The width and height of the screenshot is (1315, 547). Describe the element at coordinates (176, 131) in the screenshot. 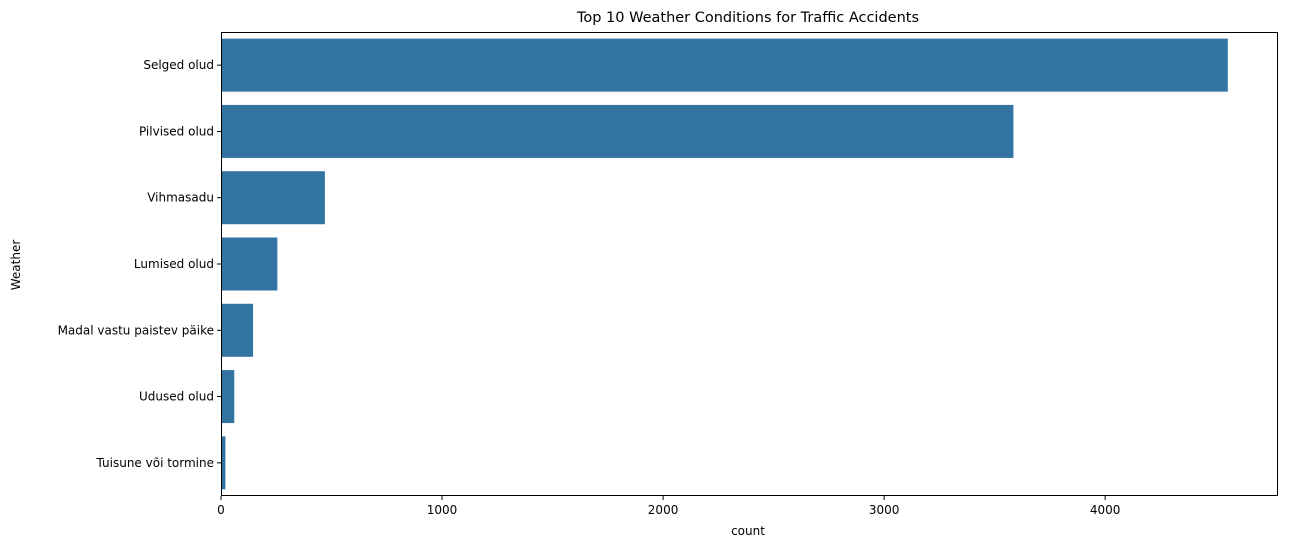

I see `y-tick-label: Pilvised olud` at that location.